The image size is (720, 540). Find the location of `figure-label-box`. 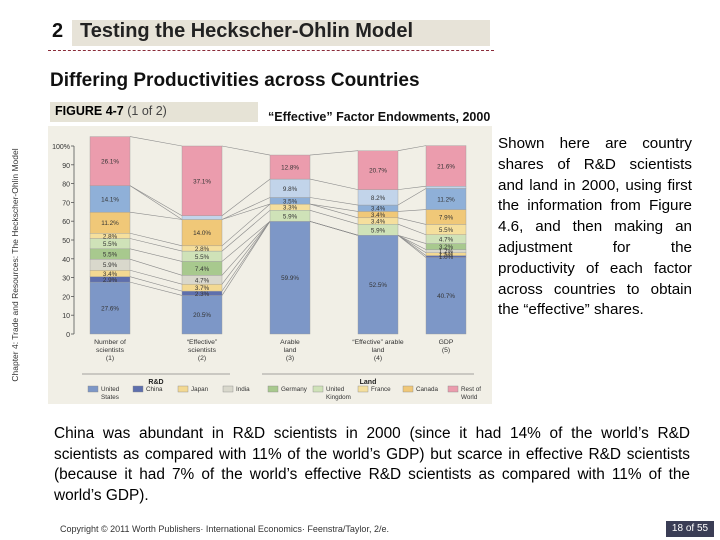

figure-label-box is located at coordinates (154, 112).